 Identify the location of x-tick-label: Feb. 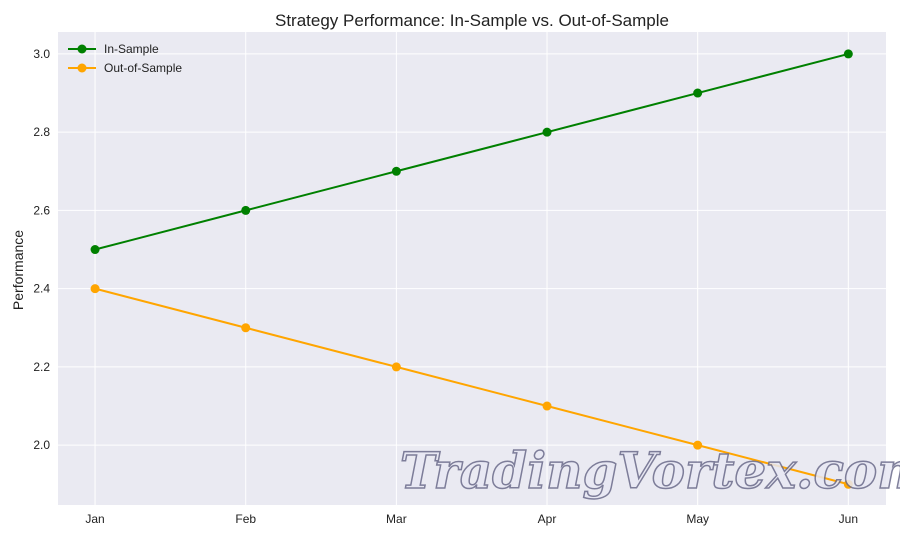
(245, 519).